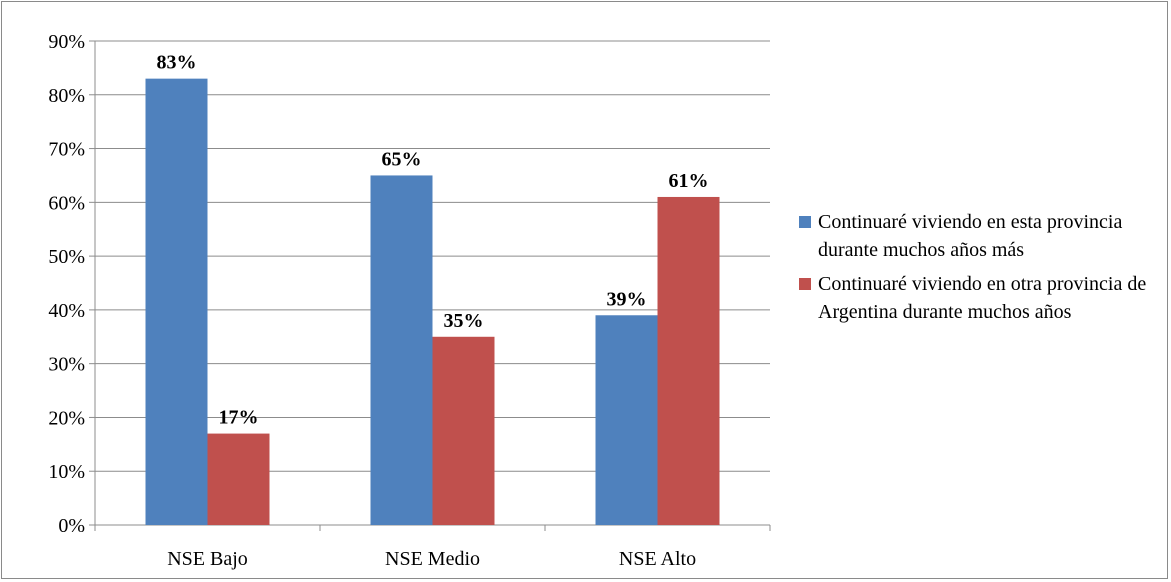 This screenshot has width=1171, height=582. Describe the element at coordinates (66, 418) in the screenshot. I see `y-tick-label: 20%` at that location.